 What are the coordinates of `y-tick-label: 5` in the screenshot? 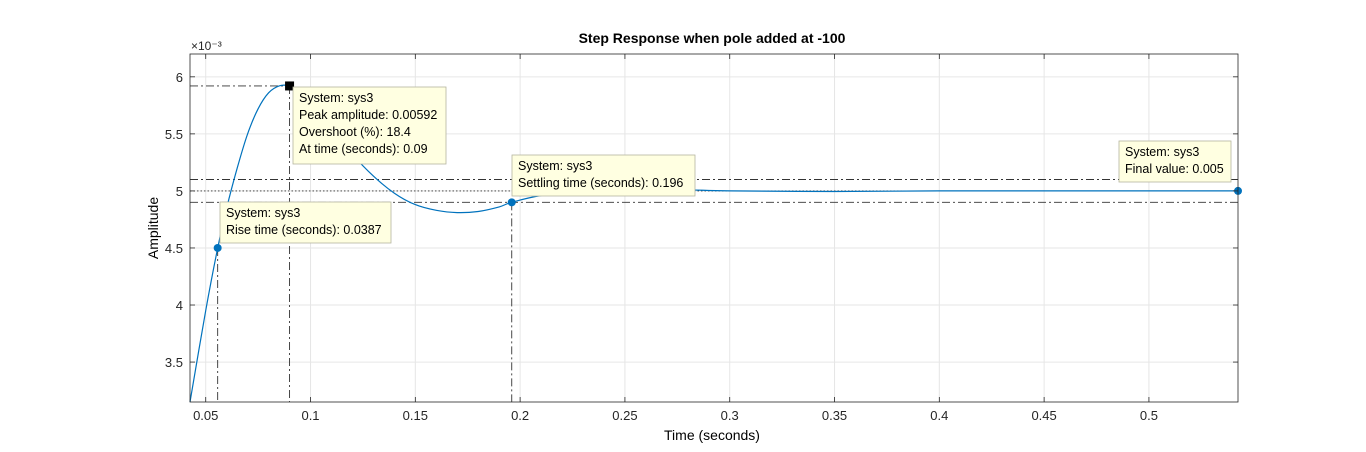 It's located at (179, 191).